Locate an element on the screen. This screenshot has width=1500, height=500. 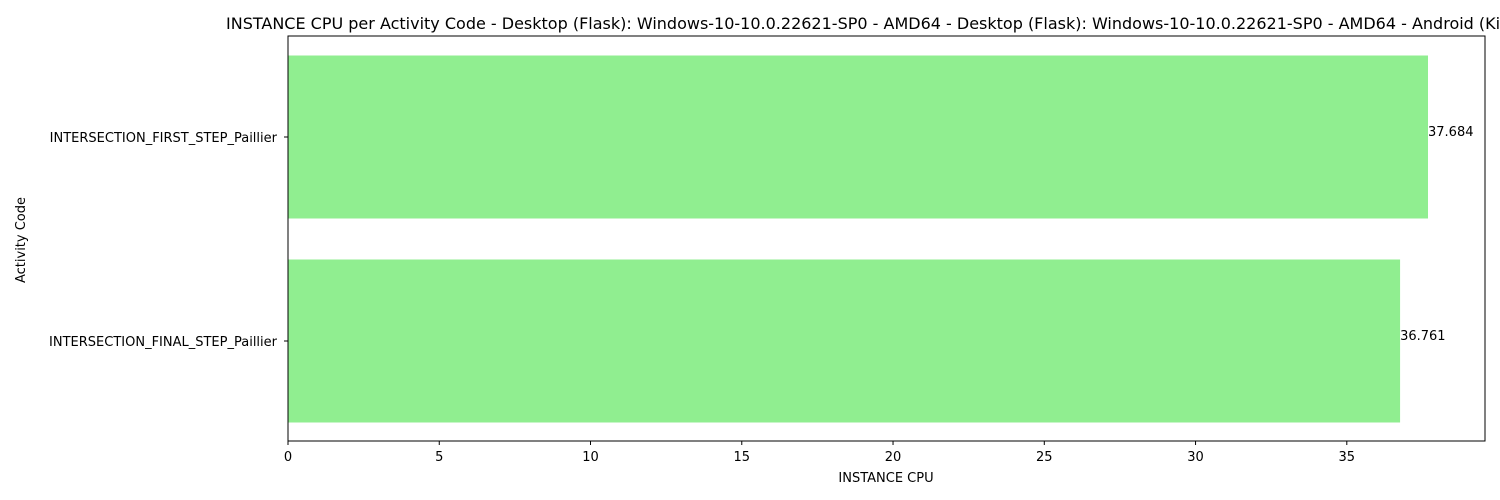
x-tick-label: 20 is located at coordinates (893, 457).